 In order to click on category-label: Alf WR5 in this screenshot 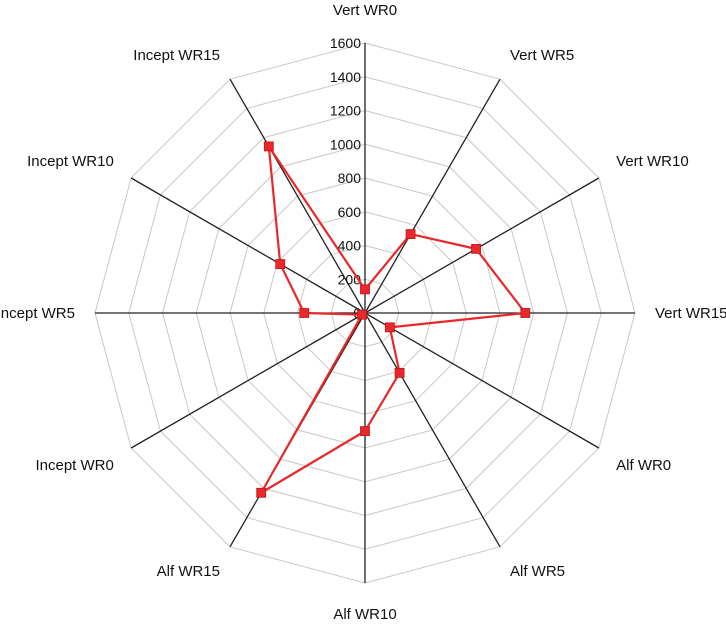, I will do `click(537, 571)`.